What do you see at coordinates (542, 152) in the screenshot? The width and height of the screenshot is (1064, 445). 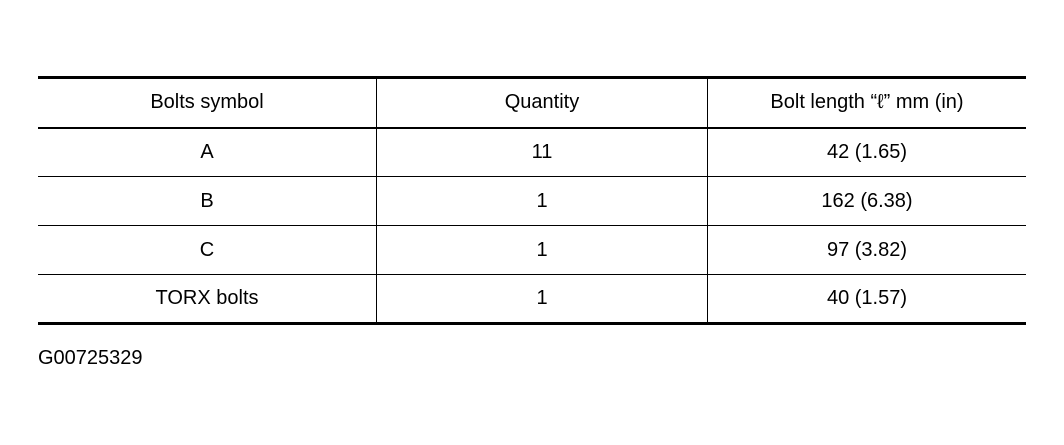 I see `cell-quantity: 11` at bounding box center [542, 152].